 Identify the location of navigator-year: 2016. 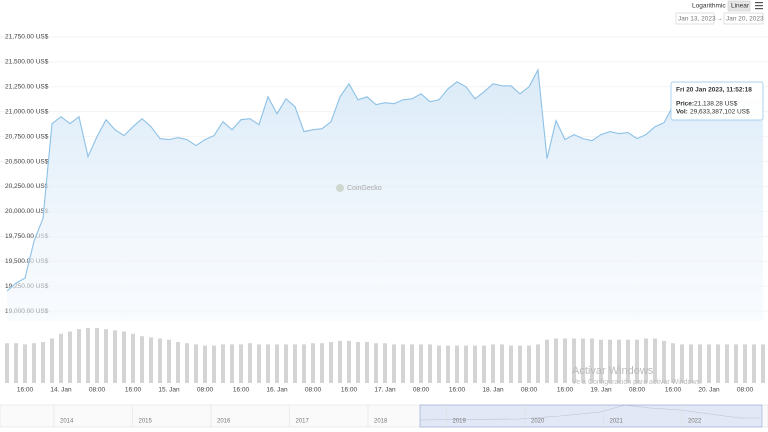
(224, 422).